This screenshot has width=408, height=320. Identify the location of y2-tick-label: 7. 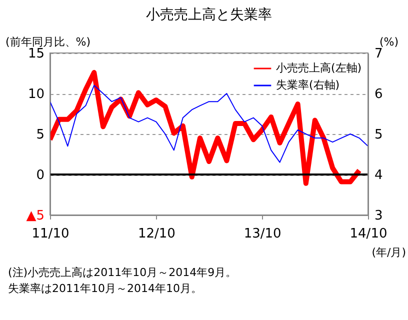
(378, 54).